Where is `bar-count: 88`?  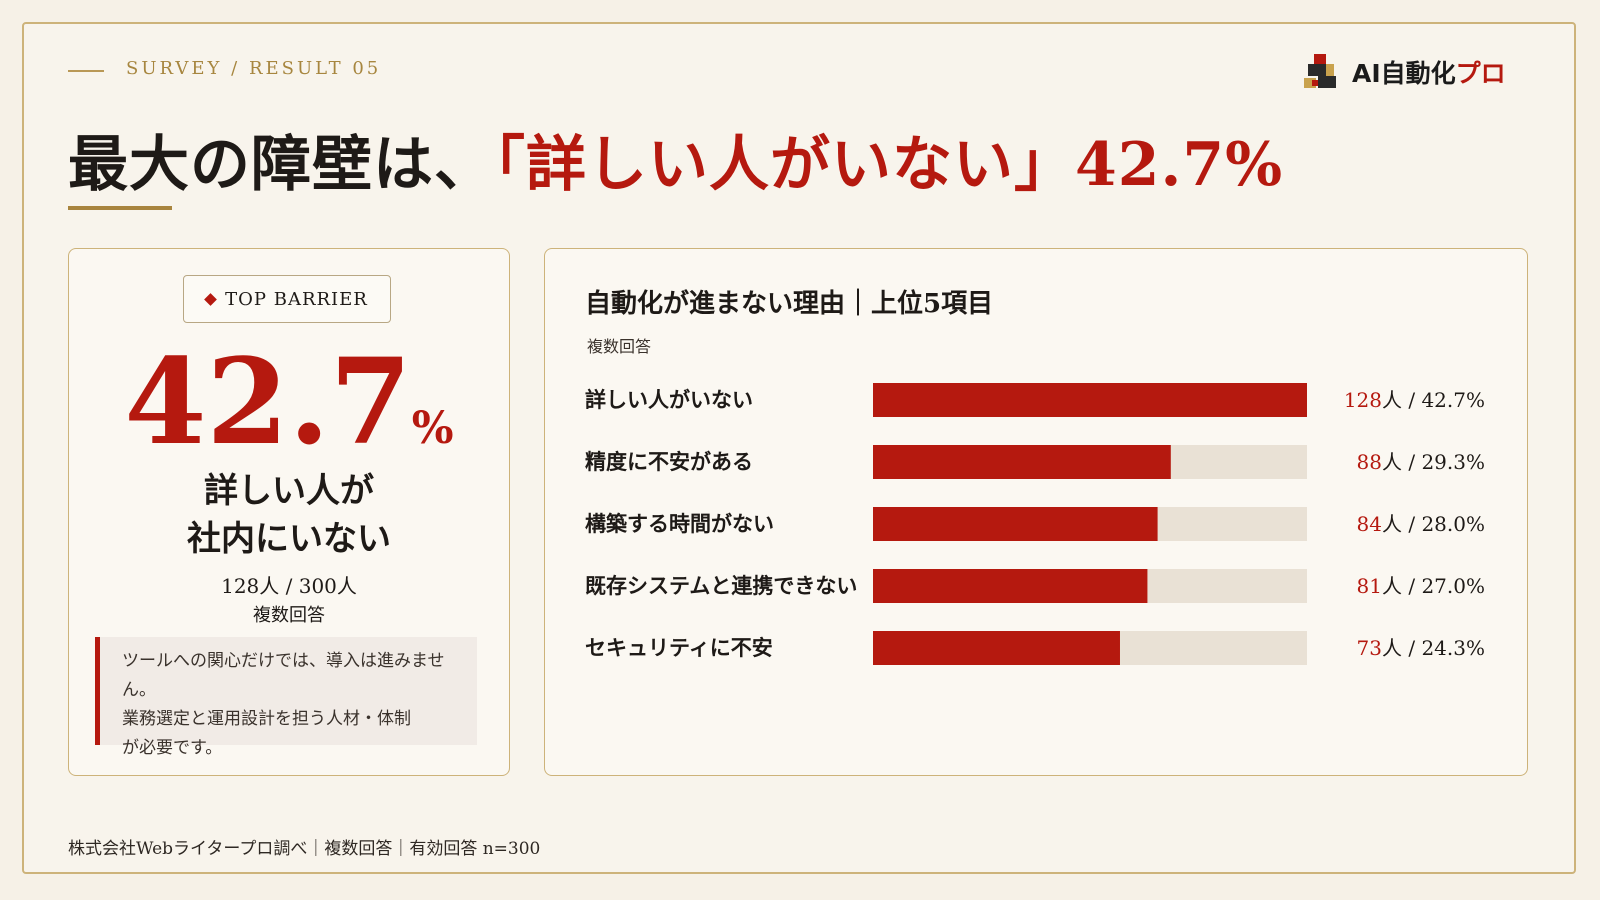
bar-count: 88 is located at coordinates (1369, 462).